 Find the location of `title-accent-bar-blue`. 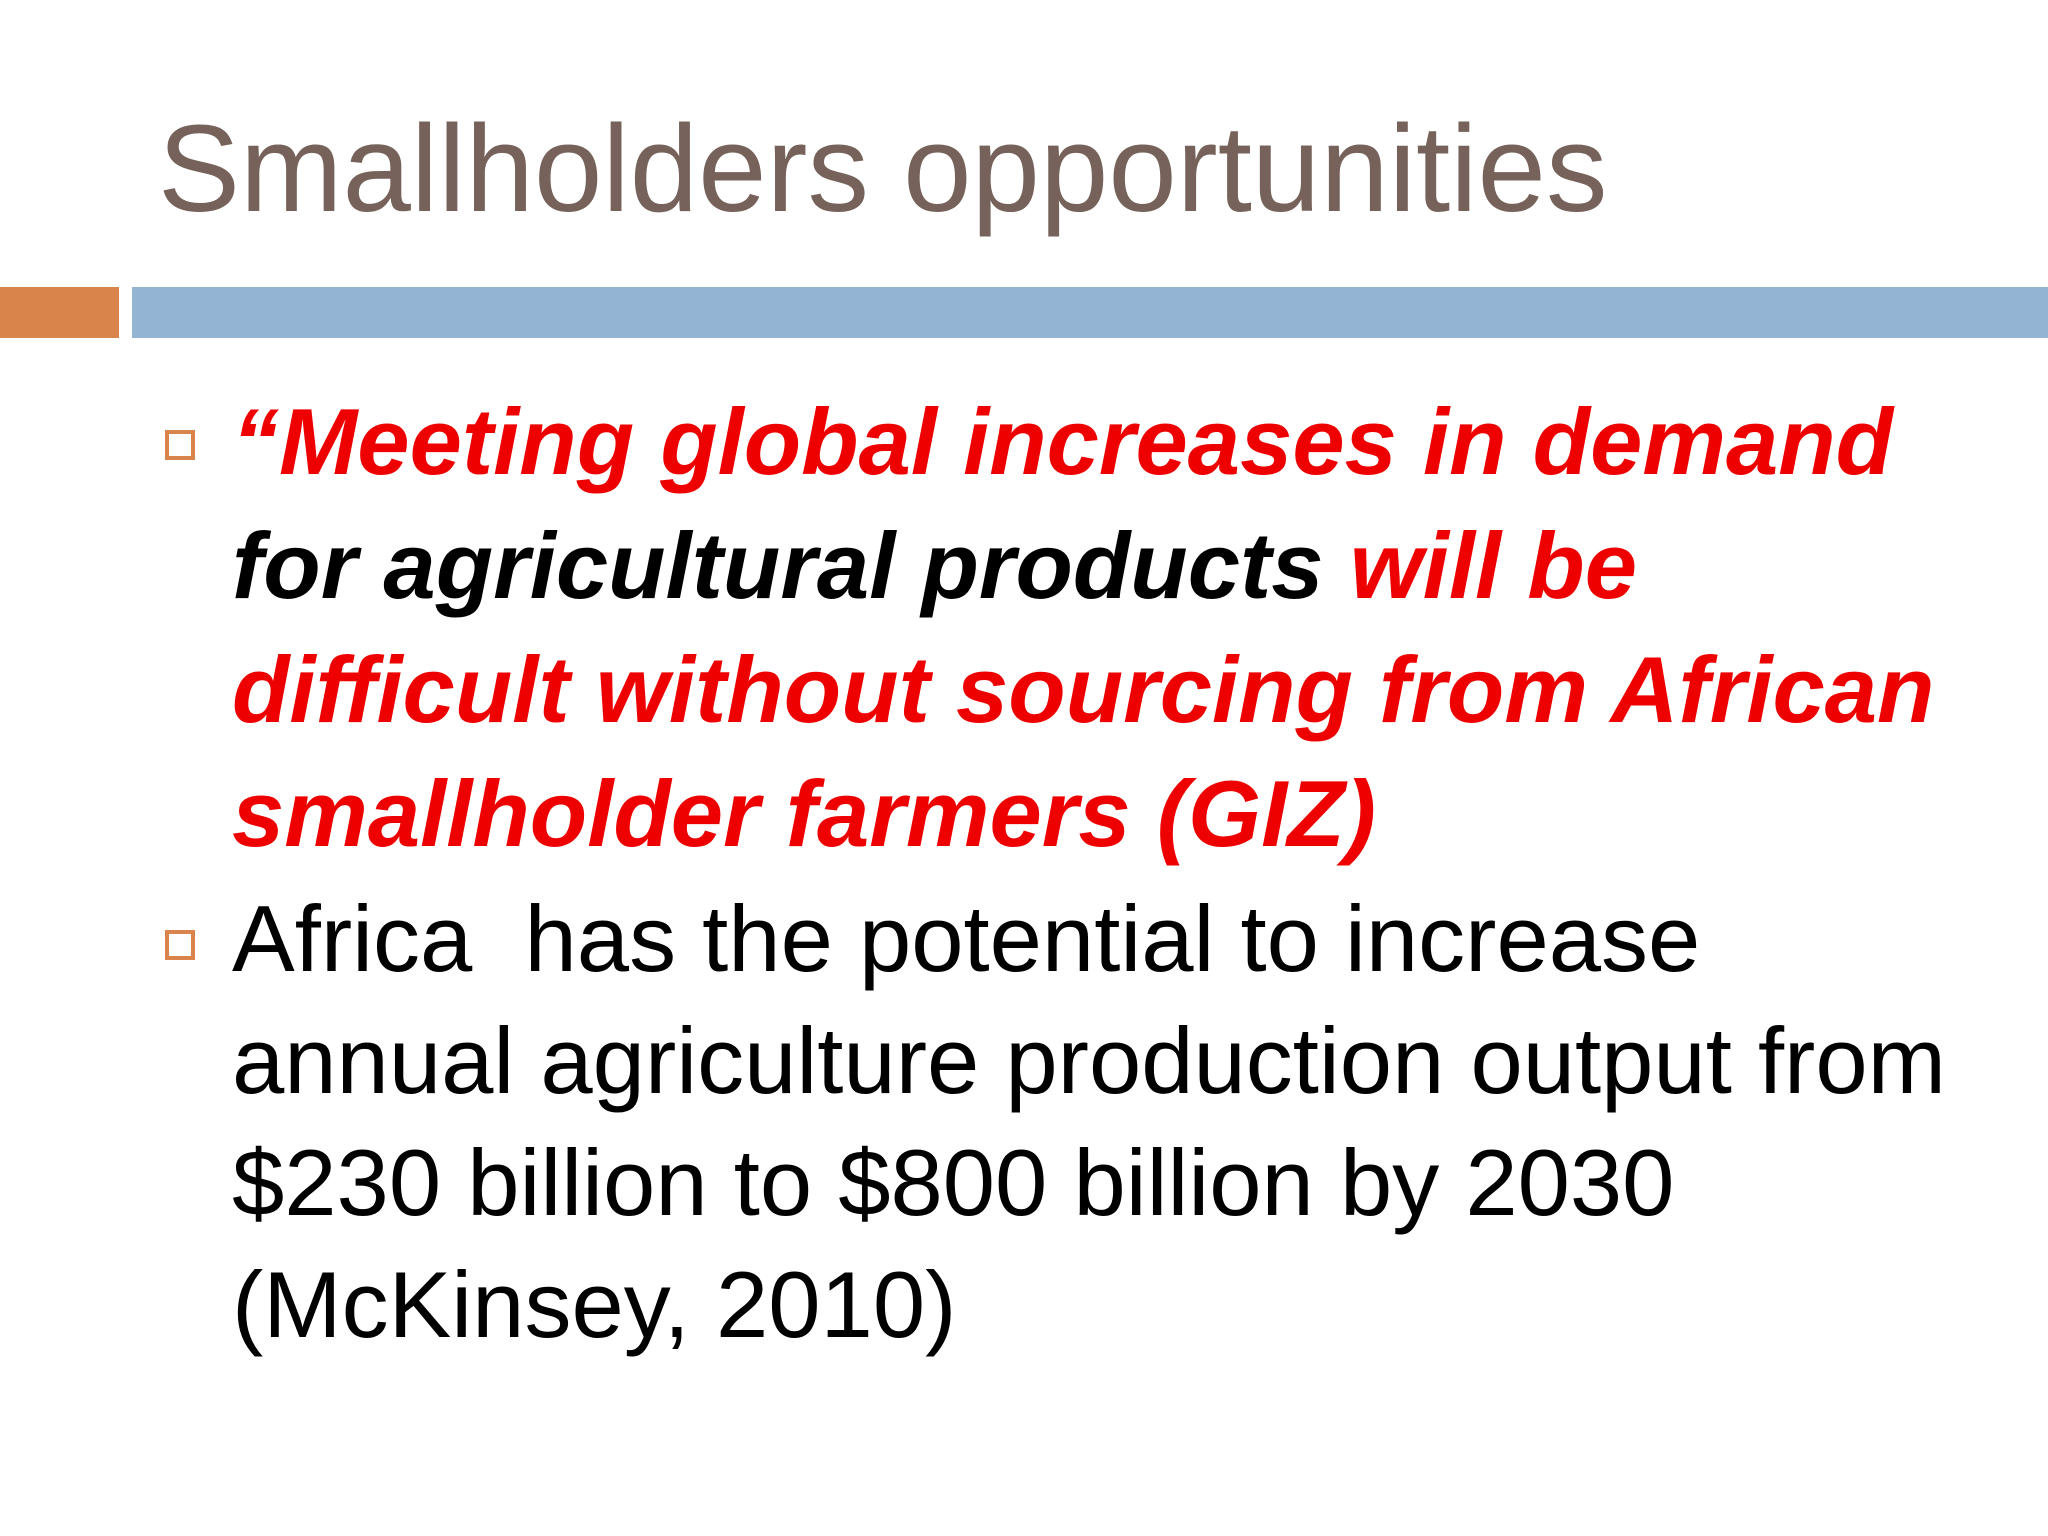

title-accent-bar-blue is located at coordinates (1090, 312).